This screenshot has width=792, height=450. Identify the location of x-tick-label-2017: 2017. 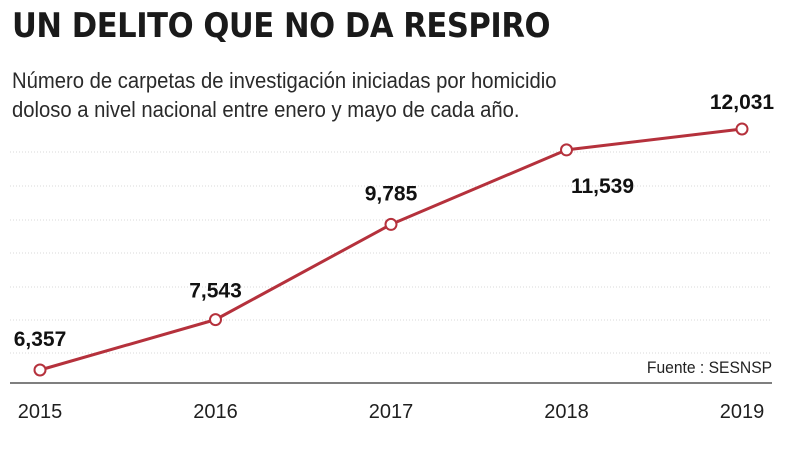
(391, 412).